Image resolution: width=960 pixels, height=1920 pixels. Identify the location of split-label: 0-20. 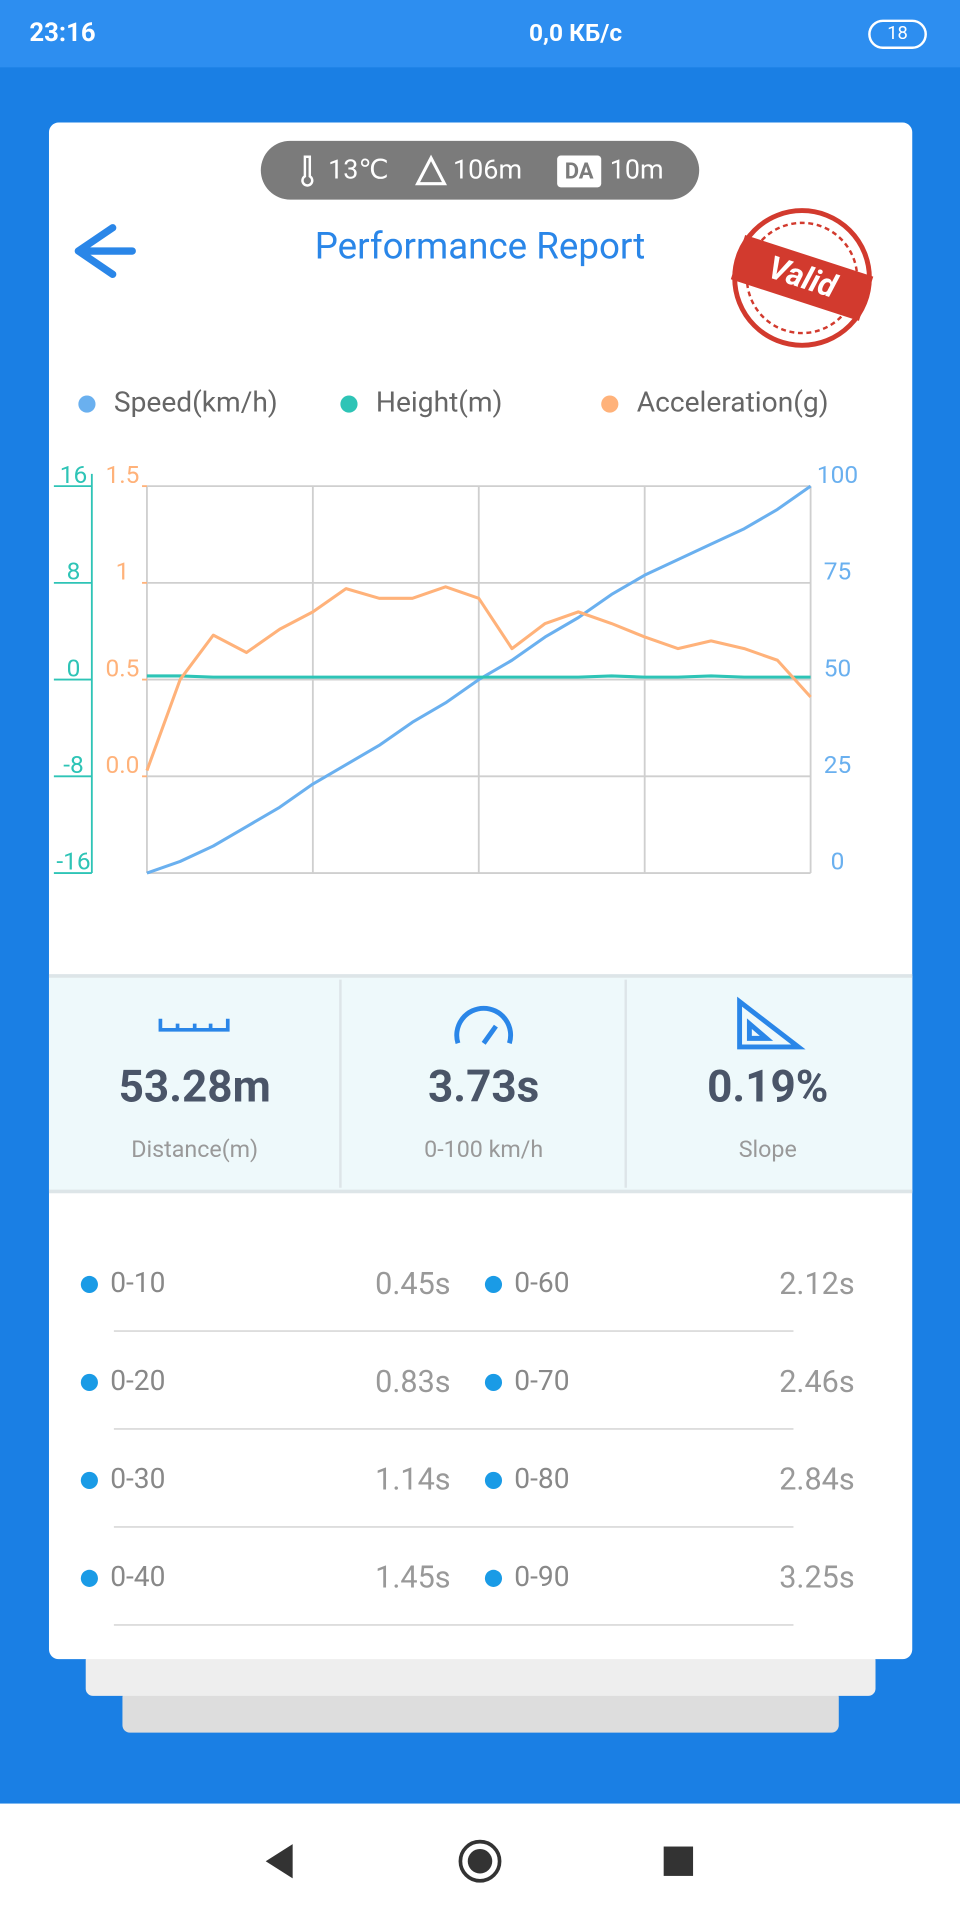
(137, 1380).